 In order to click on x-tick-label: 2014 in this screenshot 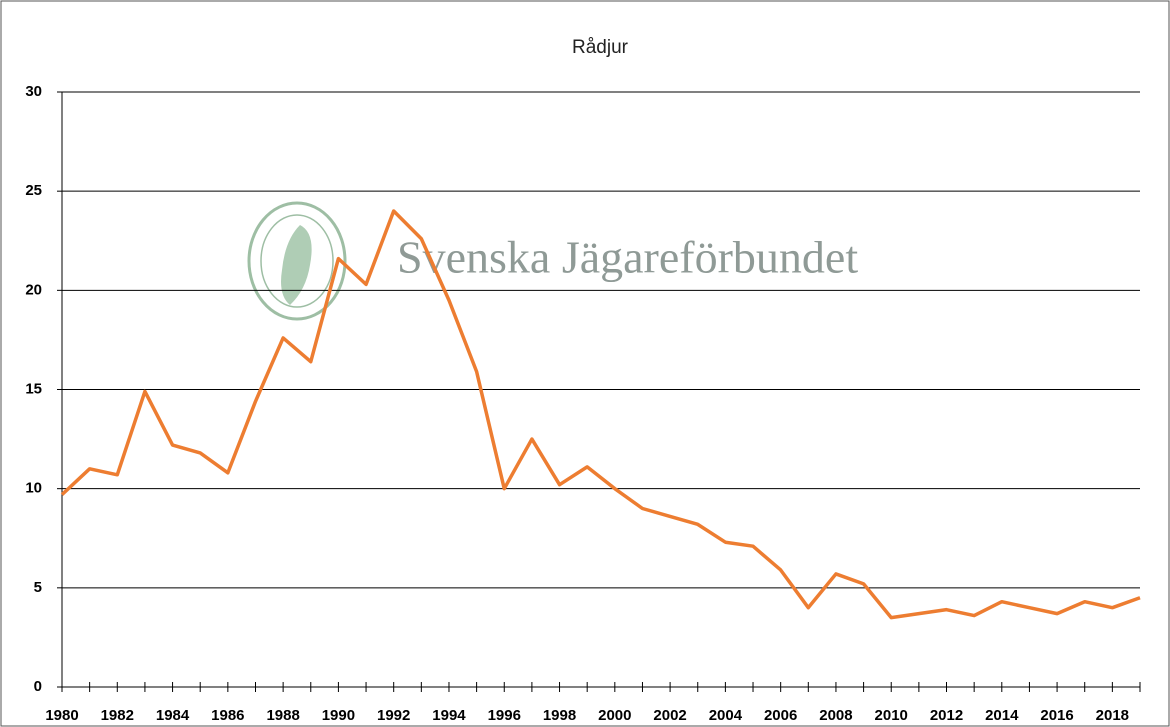, I will do `click(1002, 715)`.